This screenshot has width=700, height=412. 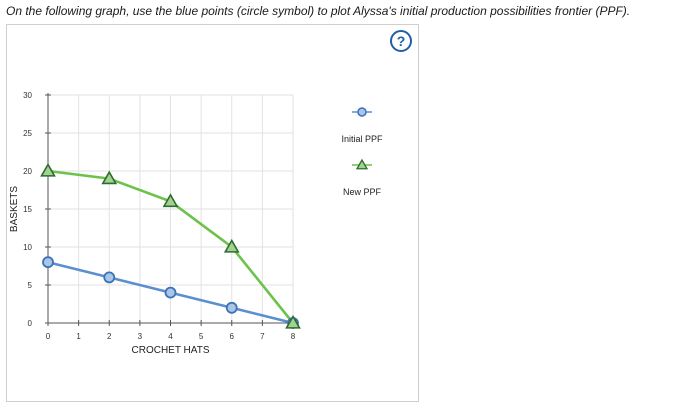 I want to click on x-tick-label: 6, so click(x=232, y=336).